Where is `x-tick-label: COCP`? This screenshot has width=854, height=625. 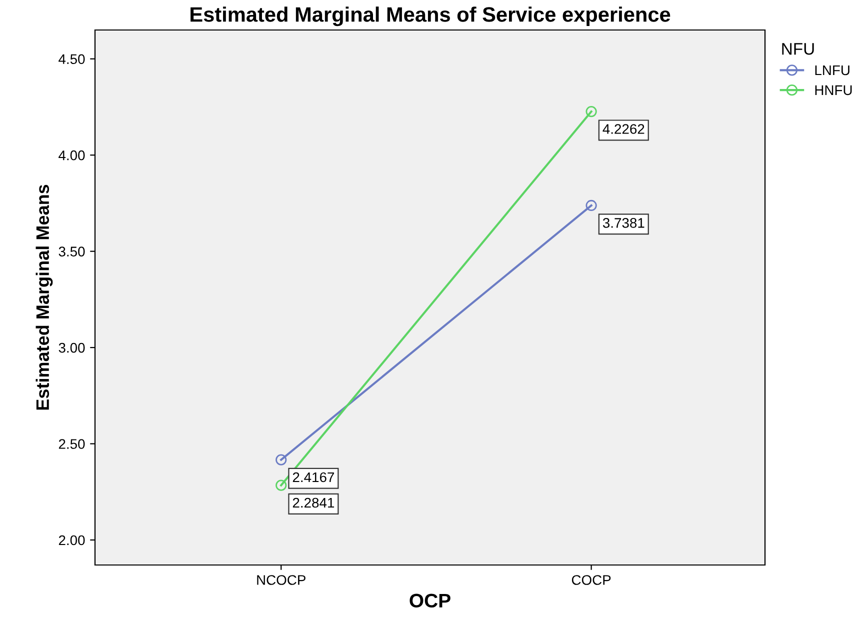
x-tick-label: COCP is located at coordinates (591, 580).